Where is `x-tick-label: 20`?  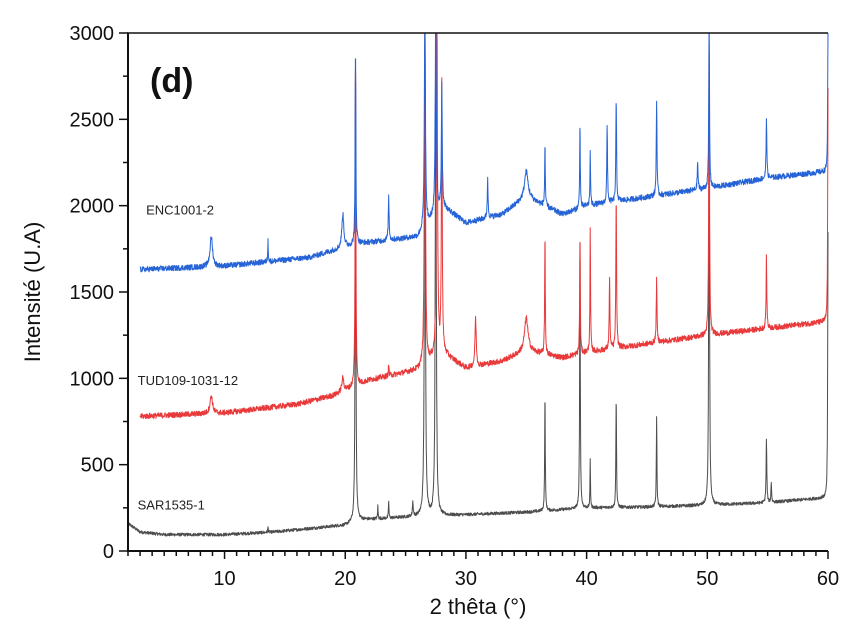
x-tick-label: 20 is located at coordinates (345, 579).